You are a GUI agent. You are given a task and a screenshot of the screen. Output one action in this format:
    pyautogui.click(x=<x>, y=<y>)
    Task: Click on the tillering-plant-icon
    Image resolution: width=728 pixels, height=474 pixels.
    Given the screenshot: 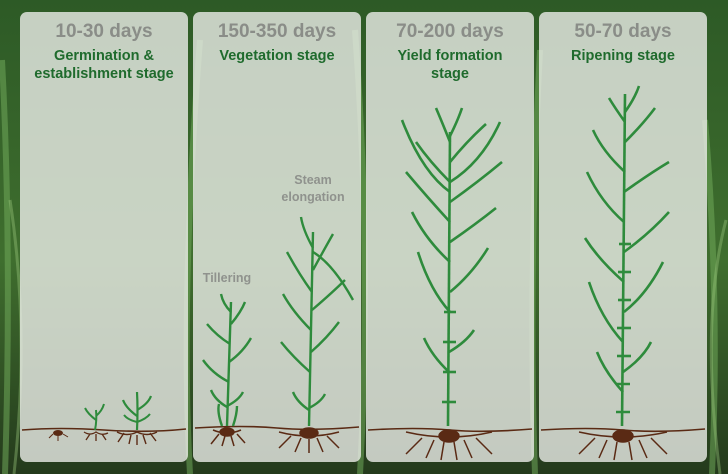 What is the action you would take?
    pyautogui.click(x=227, y=360)
    